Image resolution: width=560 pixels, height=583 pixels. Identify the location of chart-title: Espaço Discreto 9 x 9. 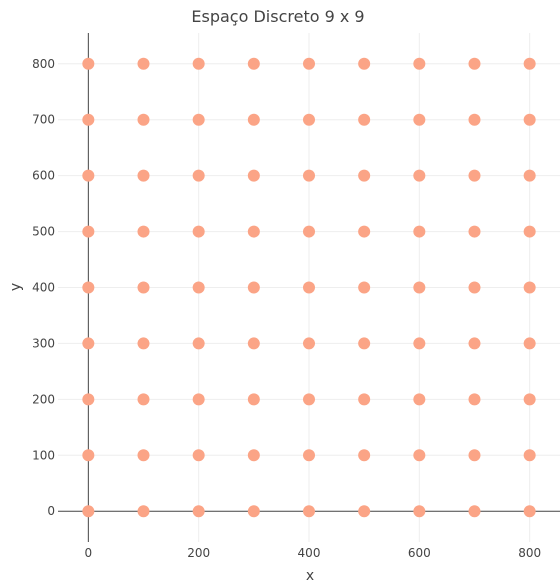
(277, 16).